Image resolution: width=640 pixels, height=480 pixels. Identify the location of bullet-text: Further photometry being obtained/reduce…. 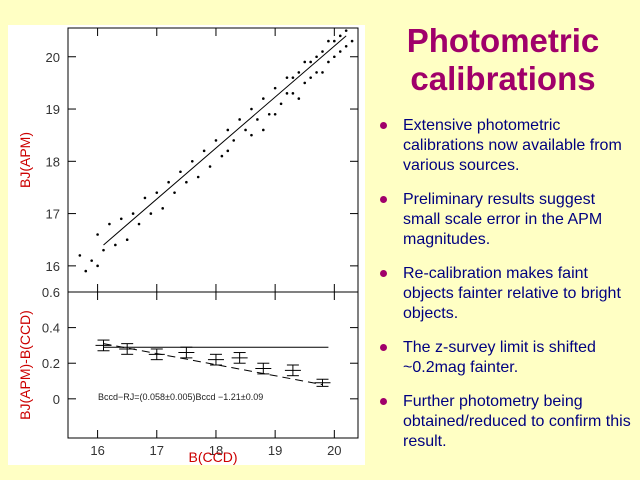
(517, 421).